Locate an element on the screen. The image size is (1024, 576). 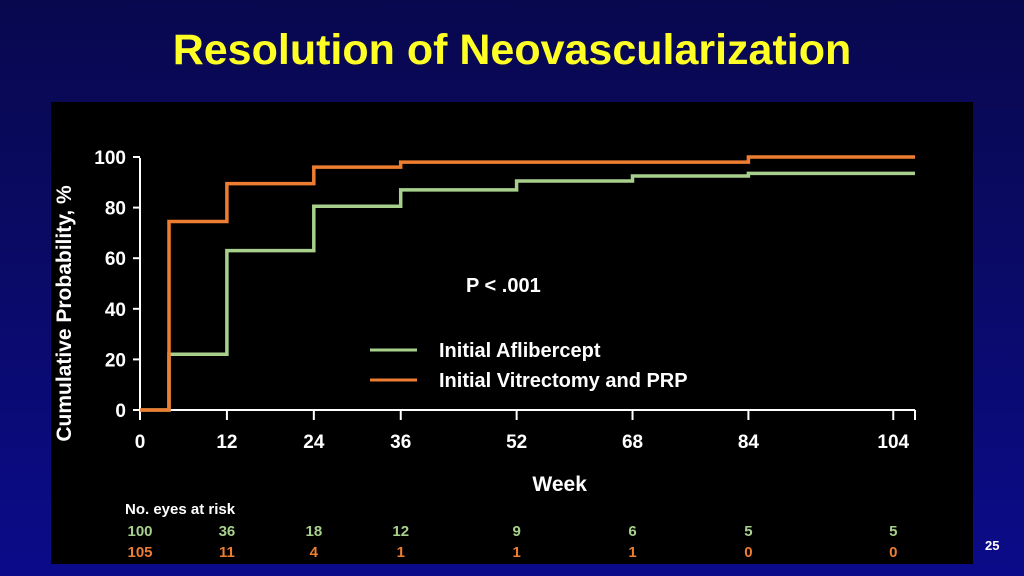
at-risk-value: 36 is located at coordinates (227, 531).